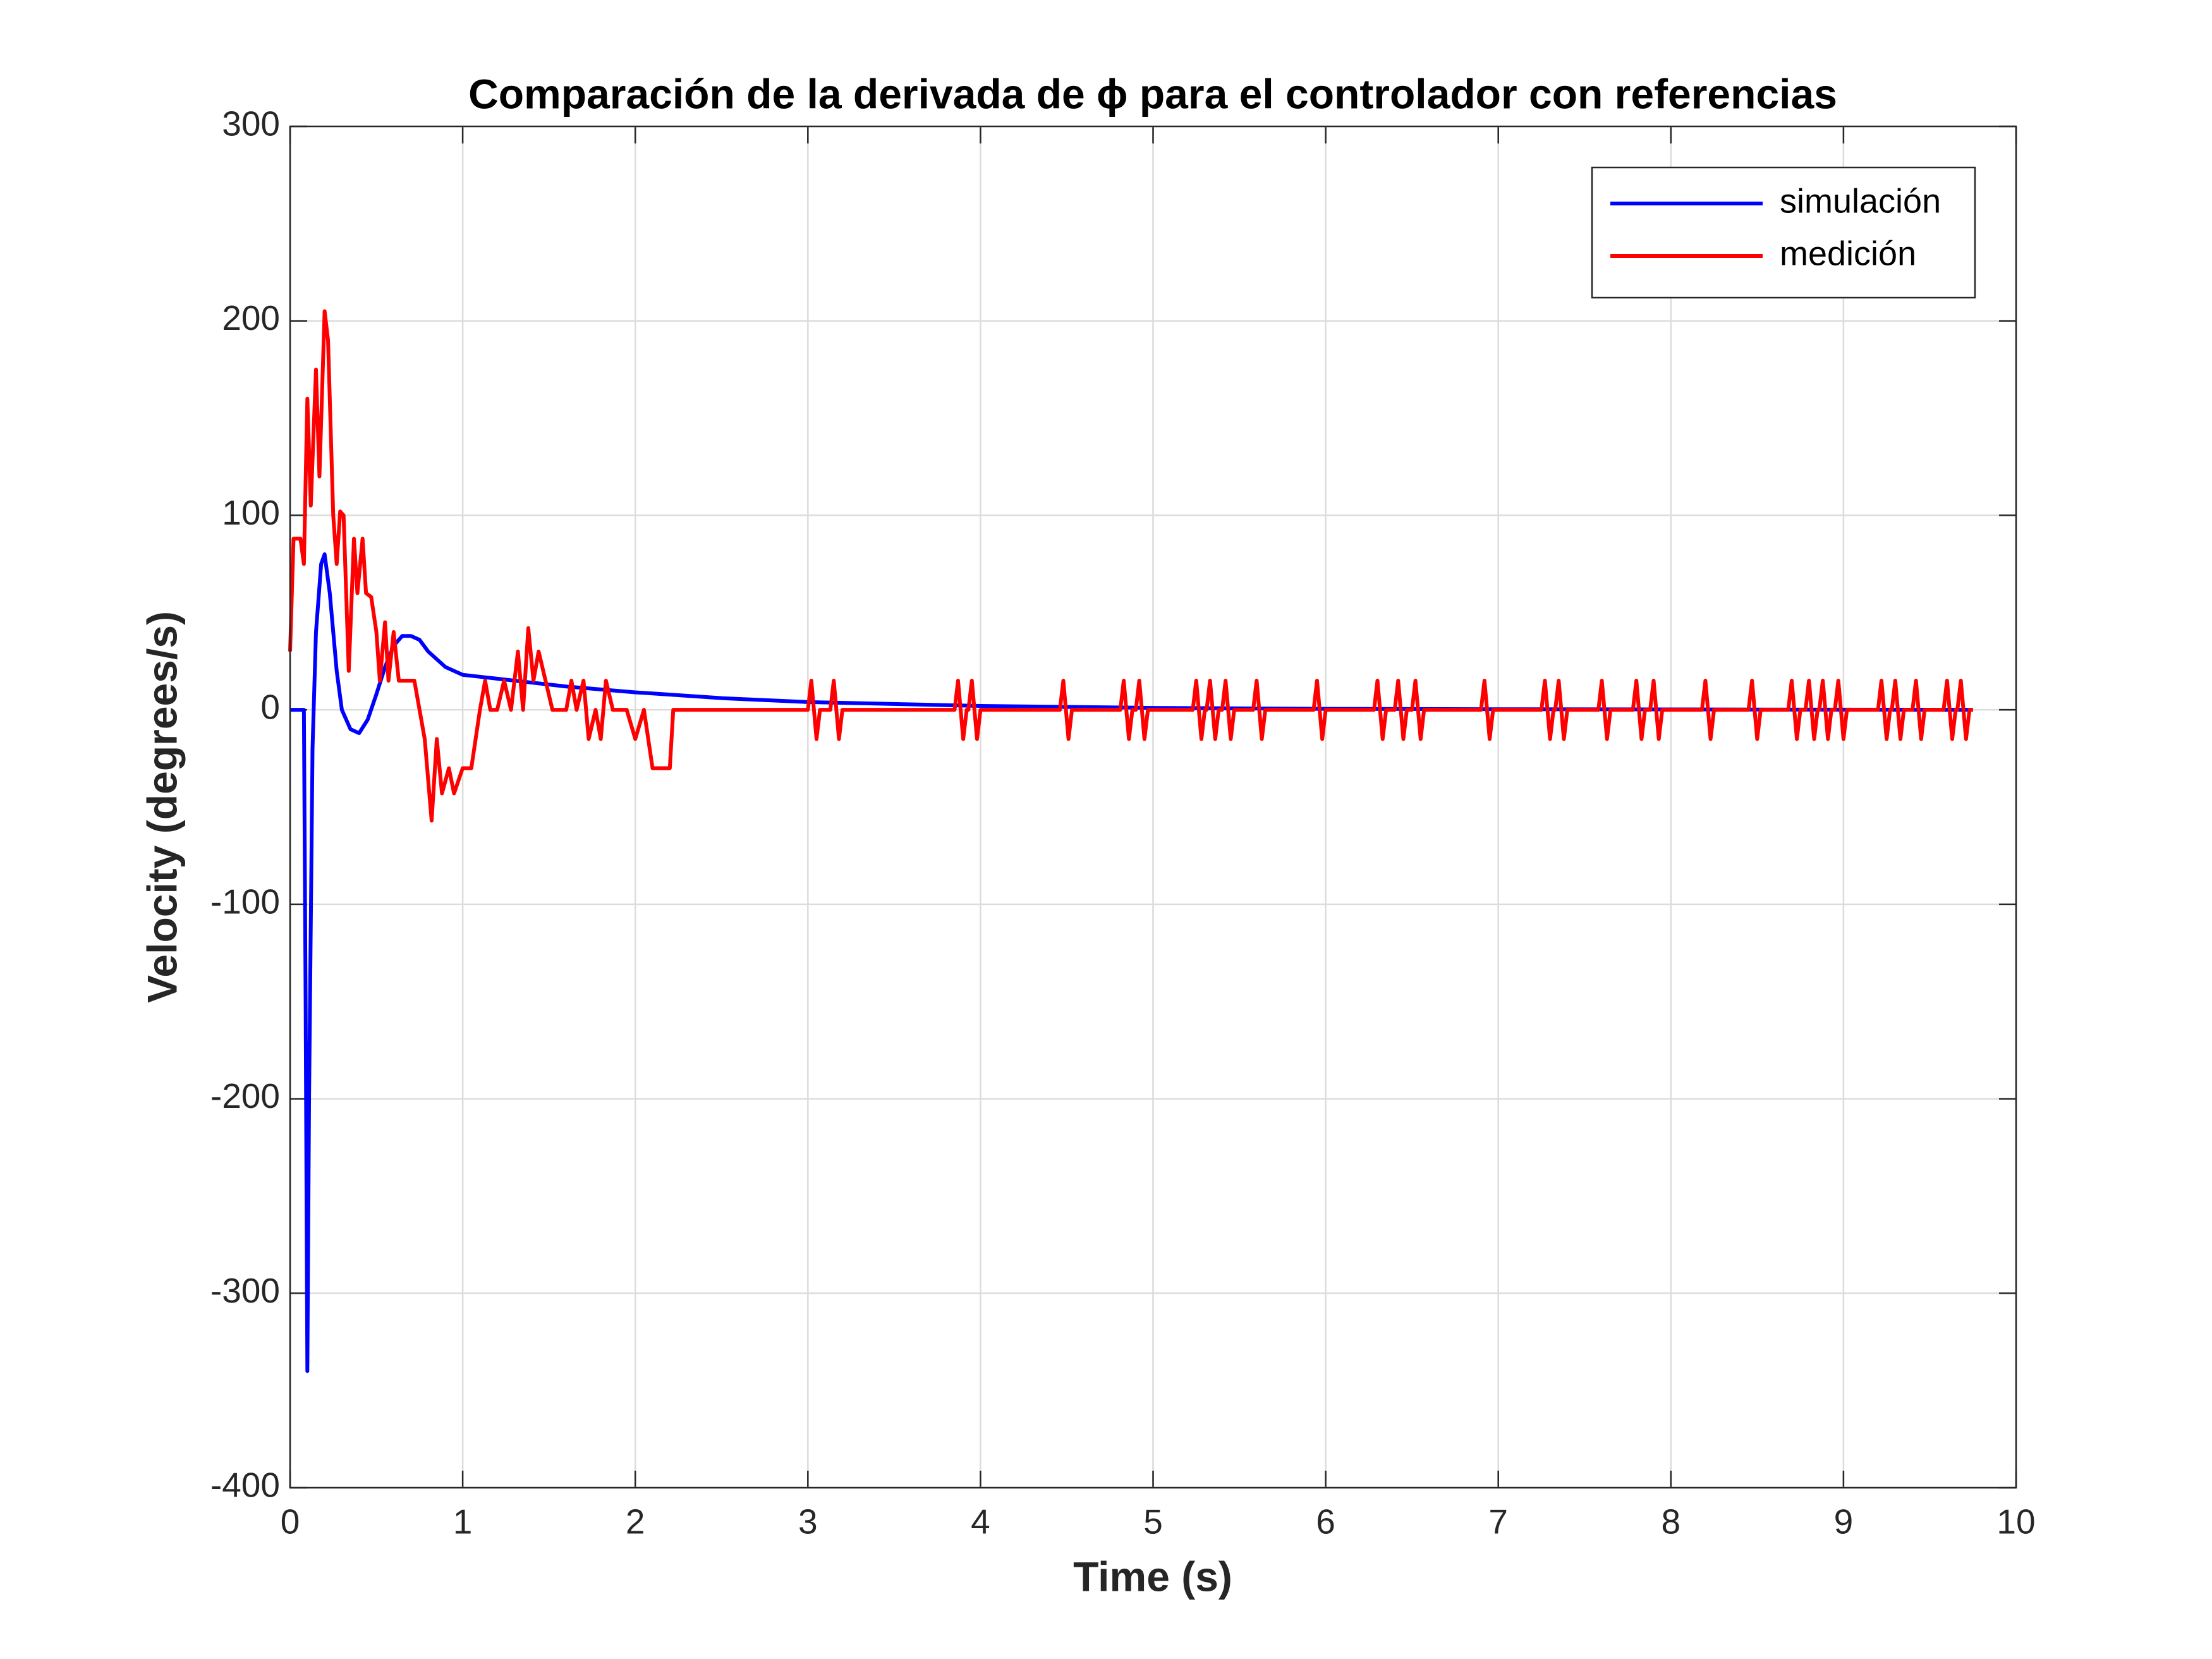 Image resolution: width=2212 pixels, height=1659 pixels. I want to click on x-tick-label: 0, so click(290, 1521).